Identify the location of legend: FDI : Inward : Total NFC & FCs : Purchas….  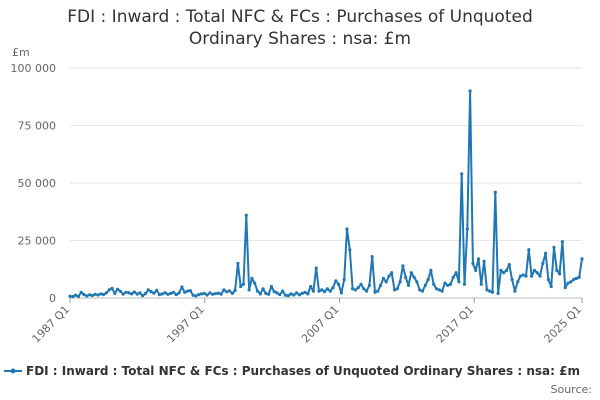
(292, 371).